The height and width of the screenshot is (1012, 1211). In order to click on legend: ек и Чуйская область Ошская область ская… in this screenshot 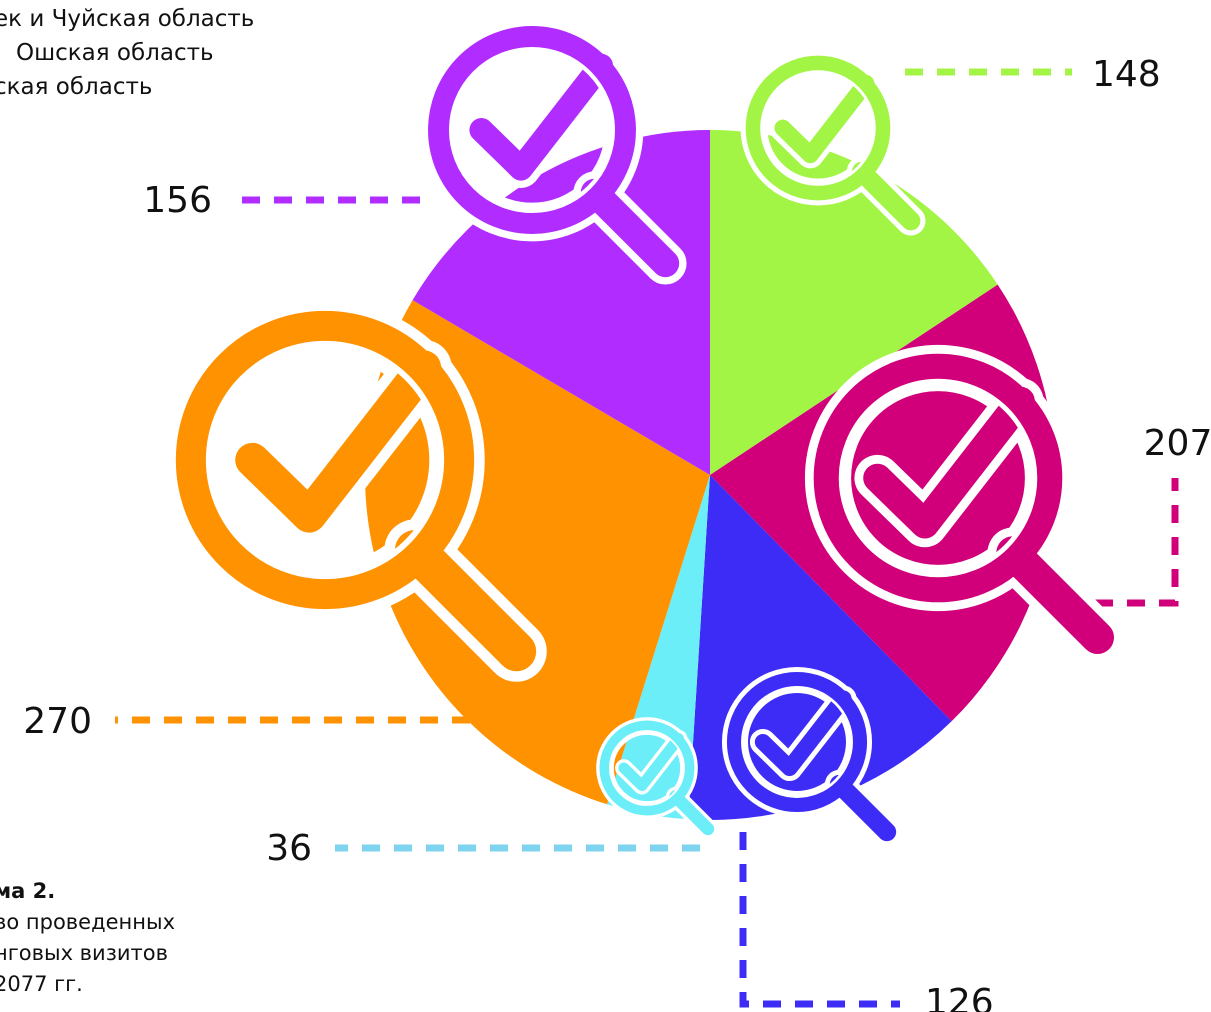, I will do `click(127, 53)`.